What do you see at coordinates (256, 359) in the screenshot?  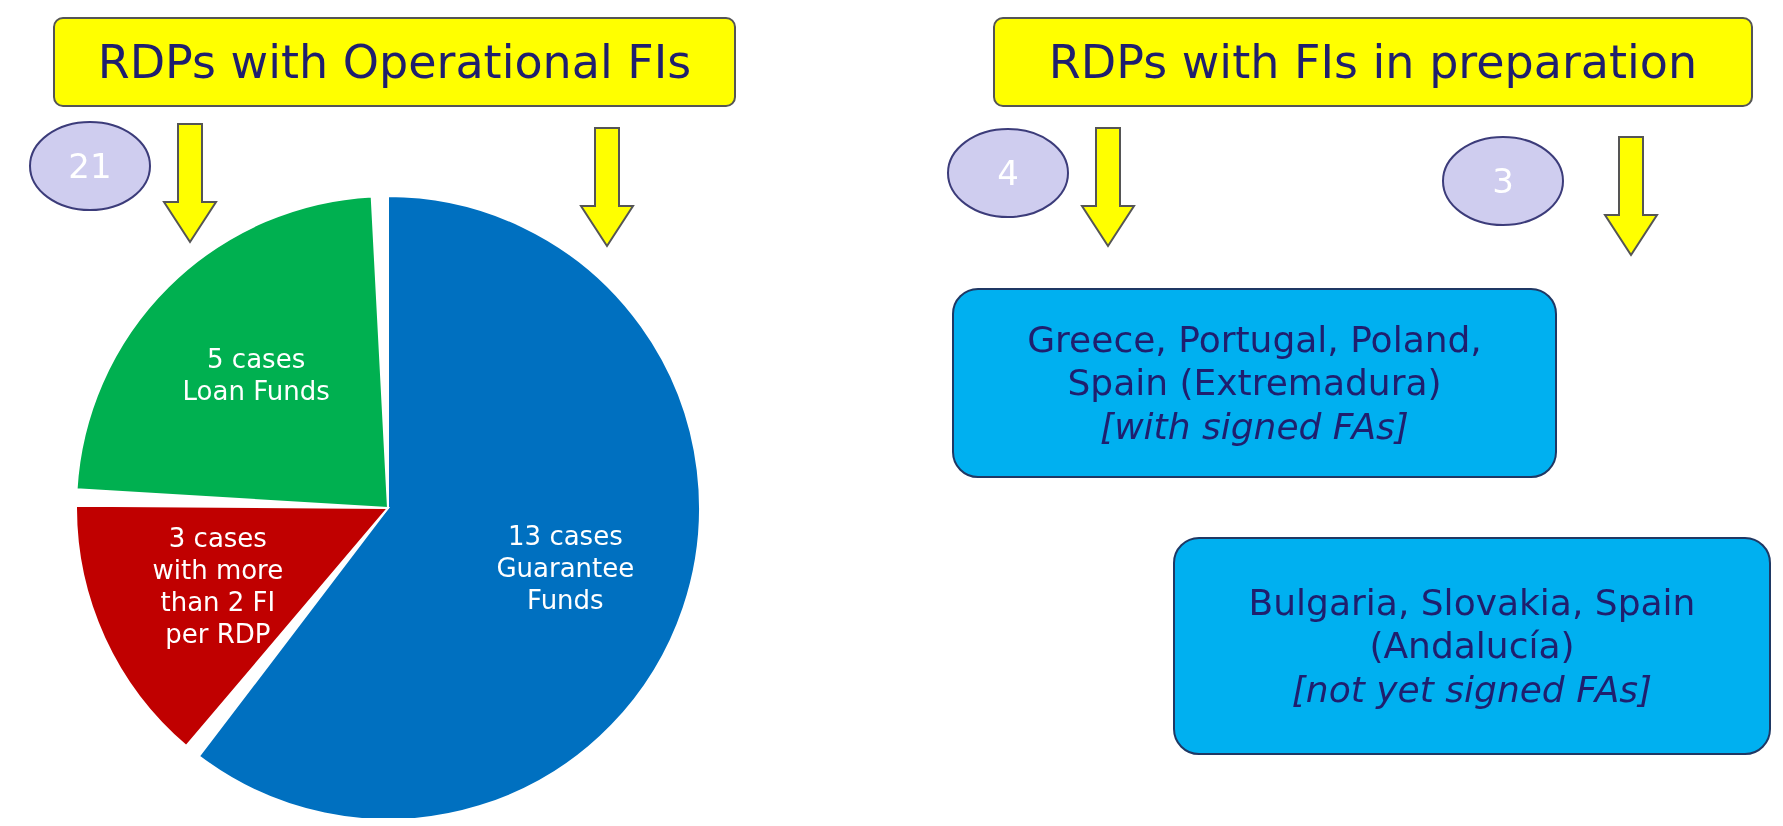 I see `data-label: 5 cases` at bounding box center [256, 359].